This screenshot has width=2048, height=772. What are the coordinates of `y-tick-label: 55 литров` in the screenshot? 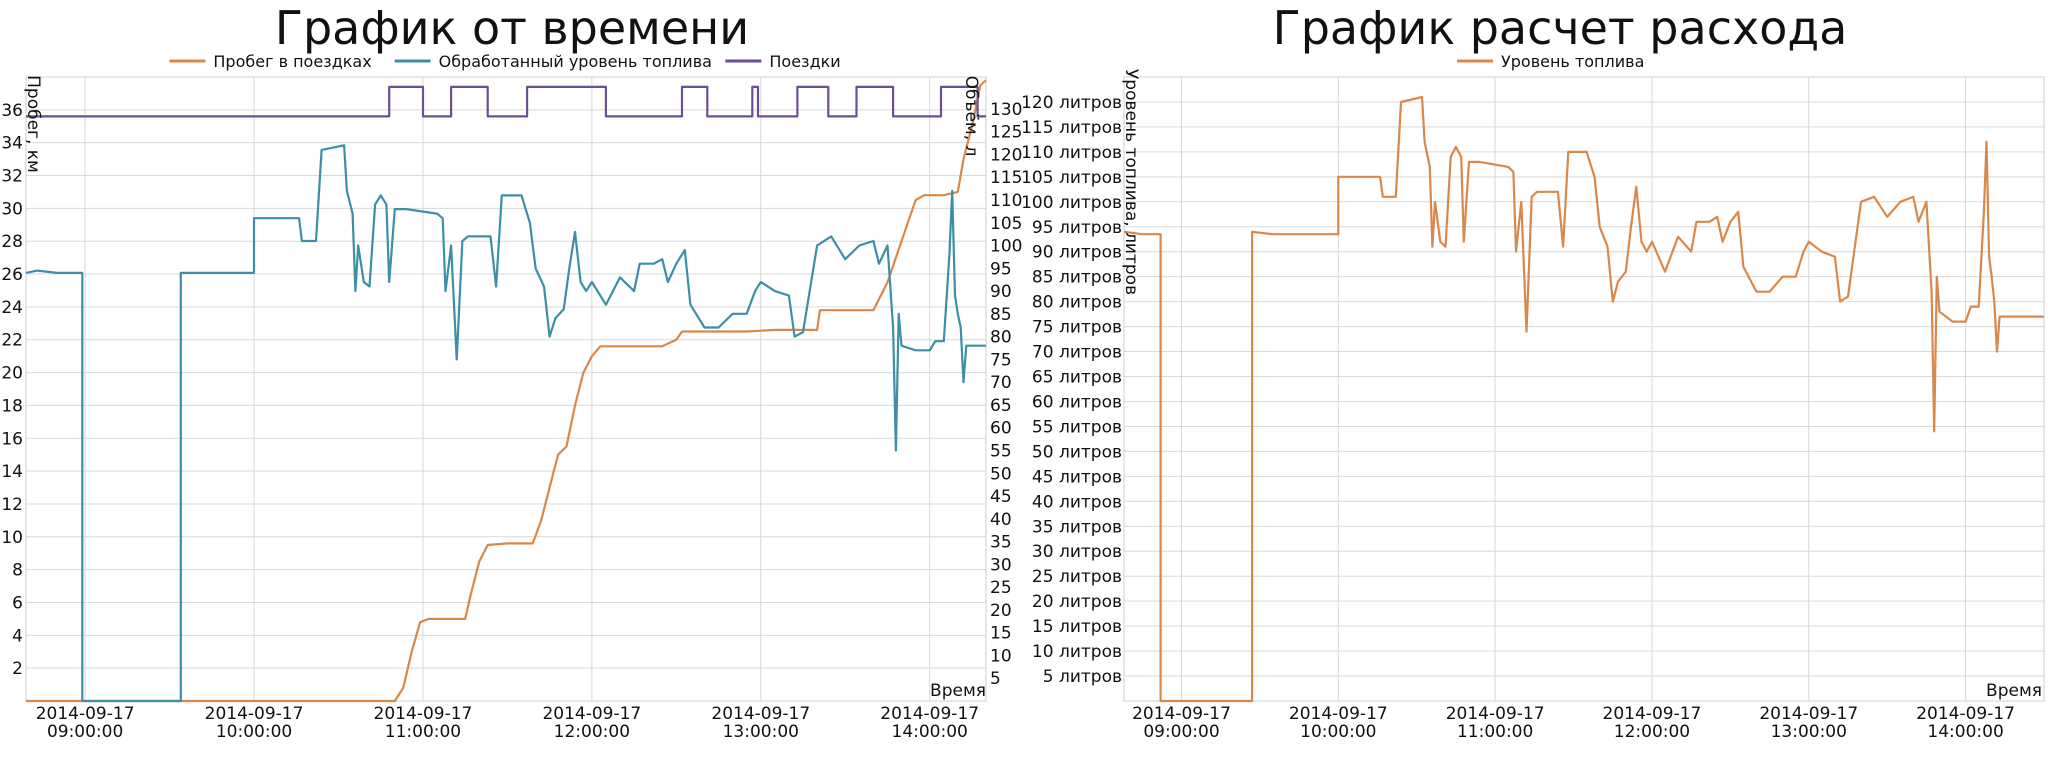 It's located at (1077, 427).